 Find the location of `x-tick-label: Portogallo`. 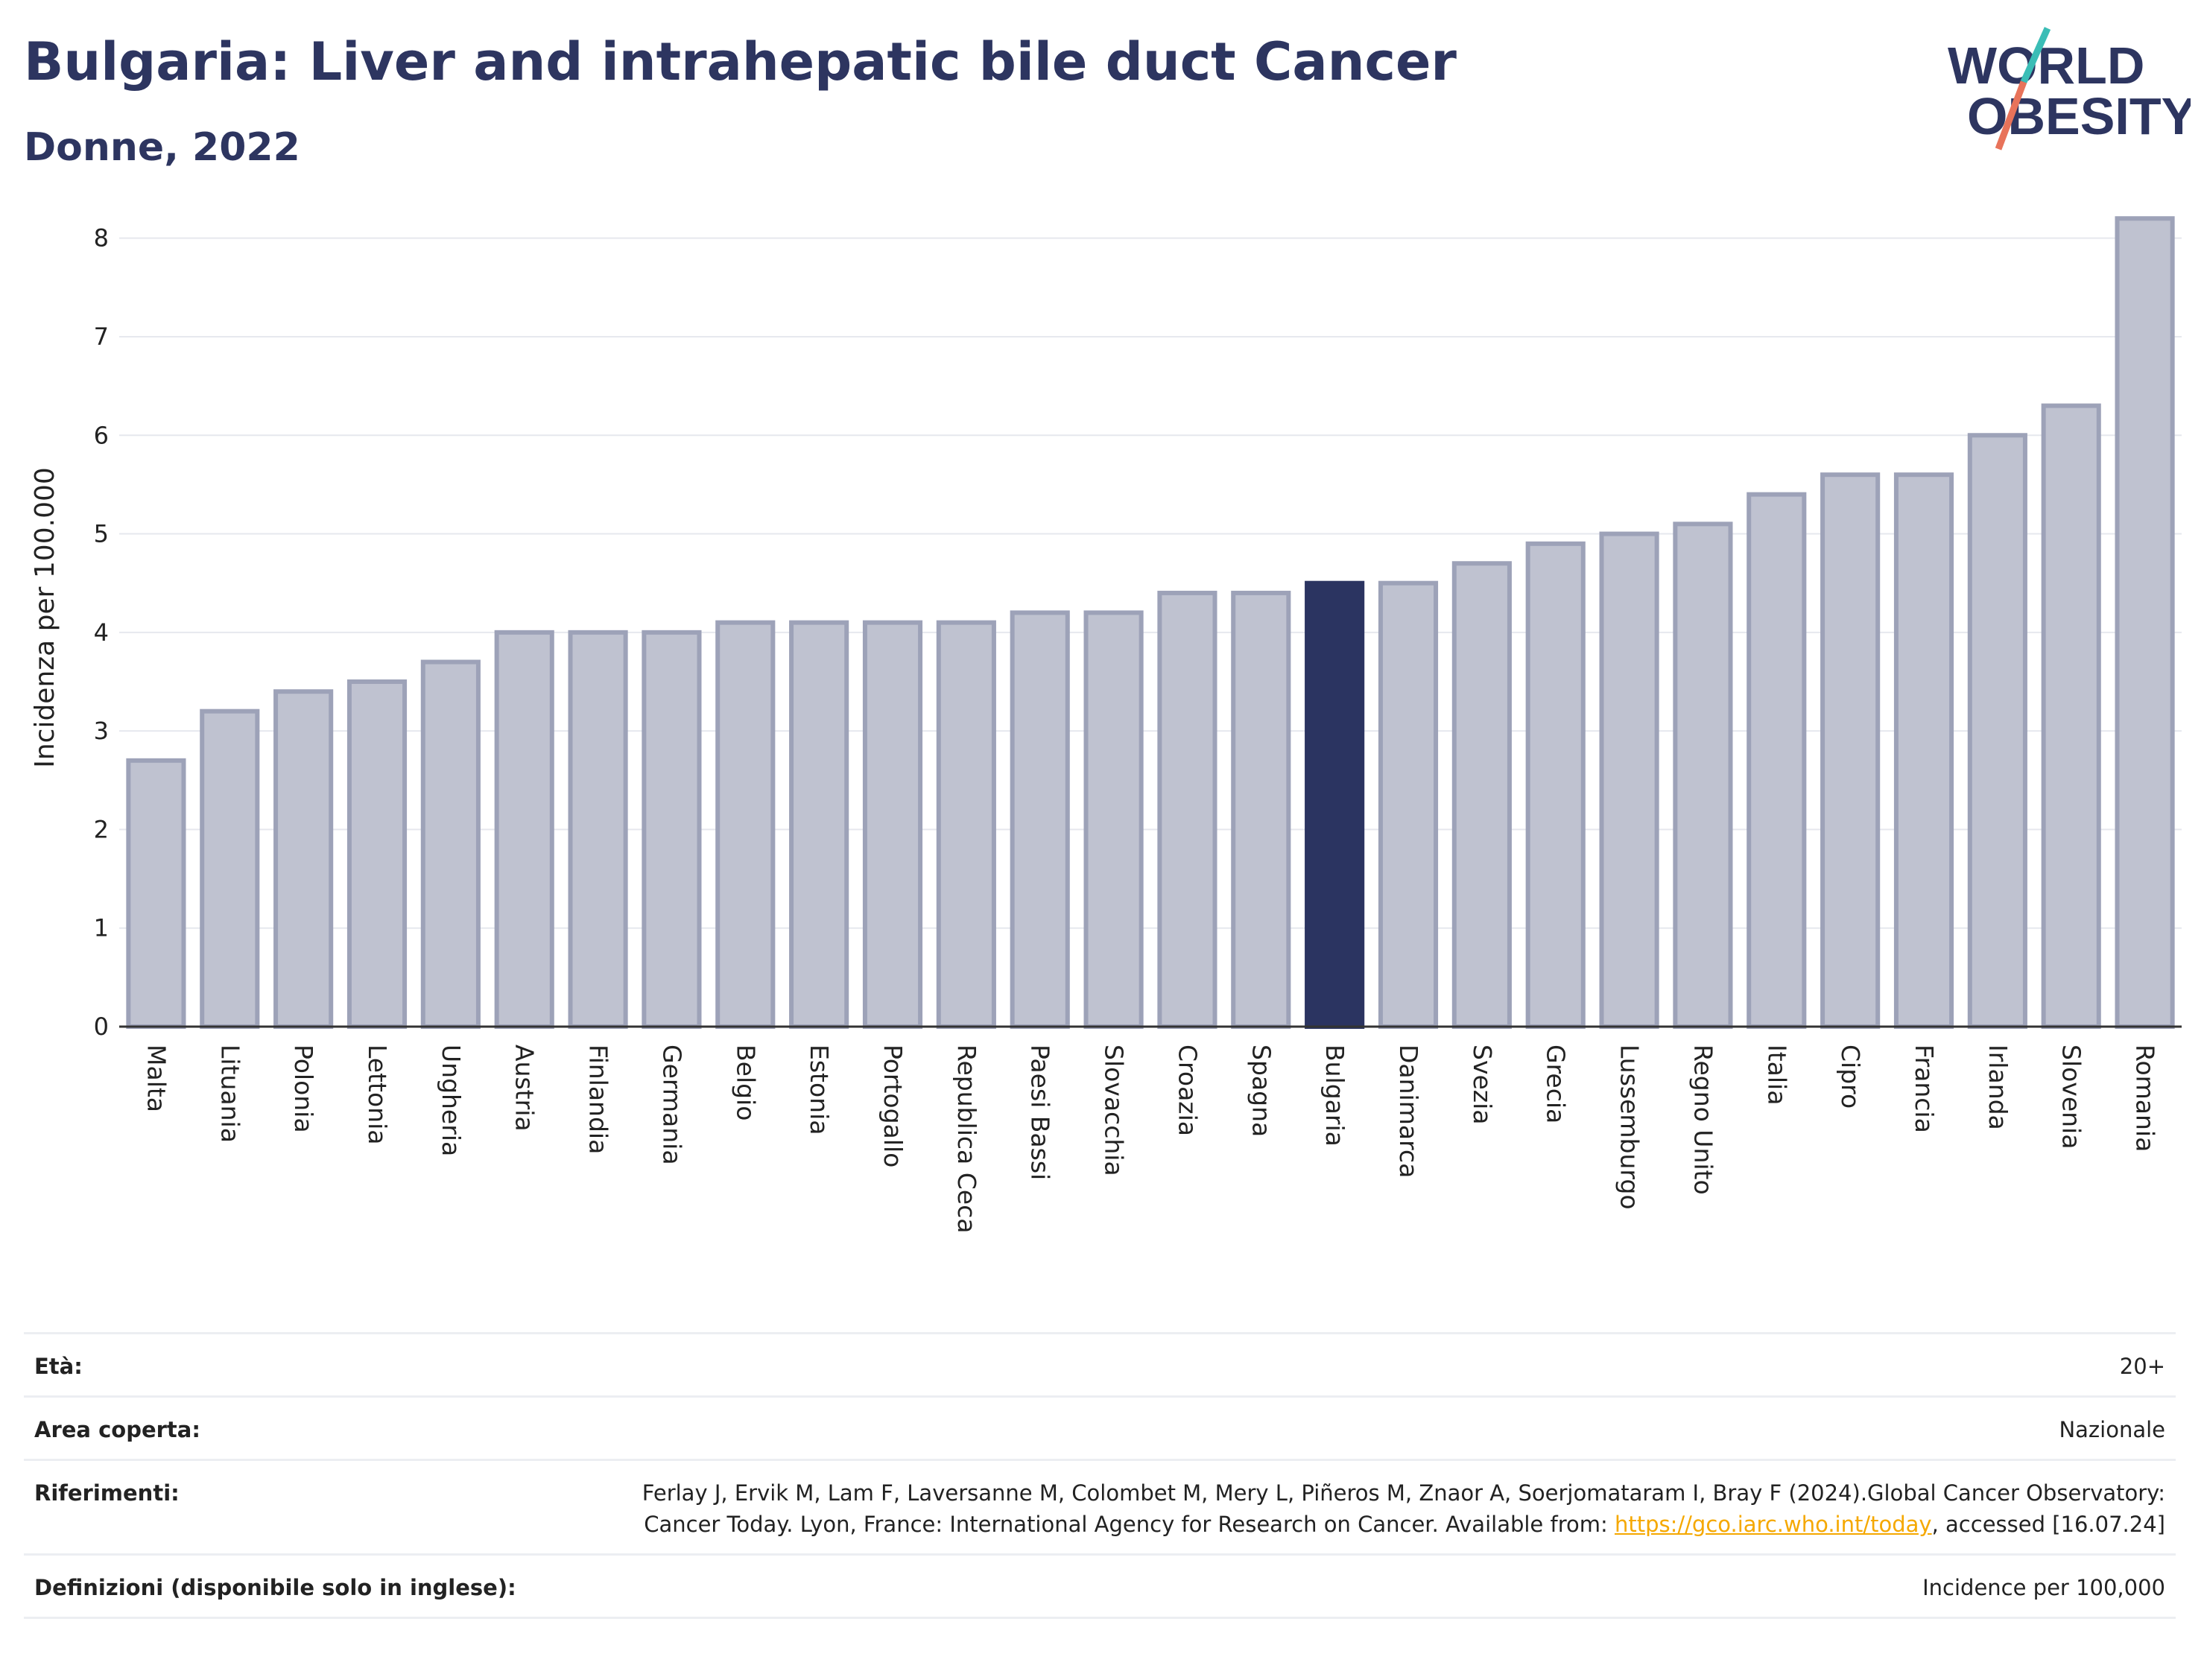

x-tick-label: Portogallo is located at coordinates (893, 1106).